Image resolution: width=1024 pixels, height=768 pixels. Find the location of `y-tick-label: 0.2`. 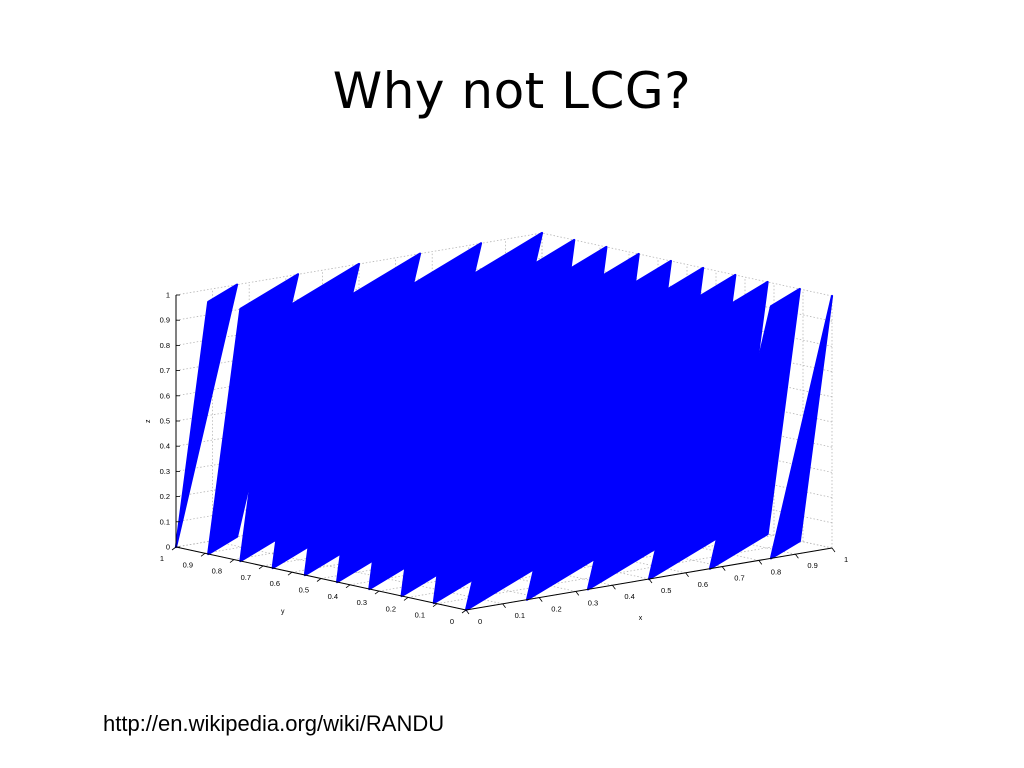

y-tick-label: 0.2 is located at coordinates (391, 608).